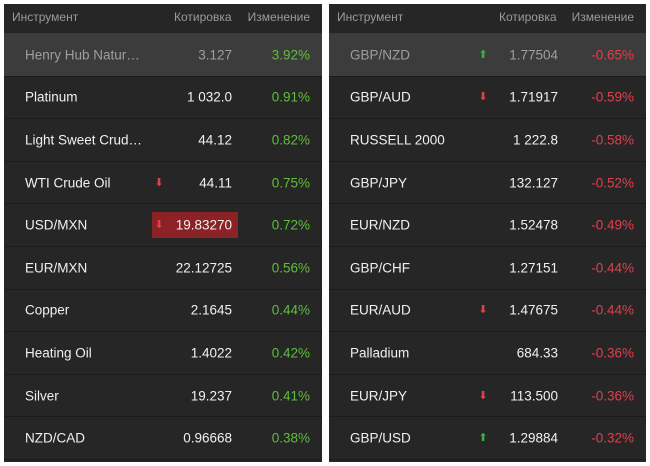 Image resolution: width=650 pixels, height=466 pixels. What do you see at coordinates (163, 438) in the screenshot?
I see `table-row: NZD/CAD 0.96668 0.38%` at bounding box center [163, 438].